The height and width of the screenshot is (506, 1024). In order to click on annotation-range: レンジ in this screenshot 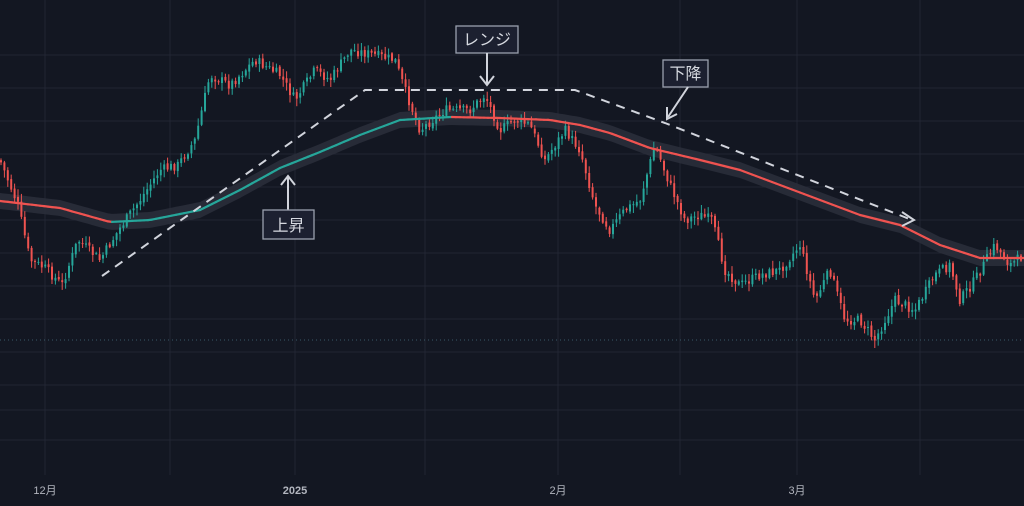, I will do `click(487, 56)`.